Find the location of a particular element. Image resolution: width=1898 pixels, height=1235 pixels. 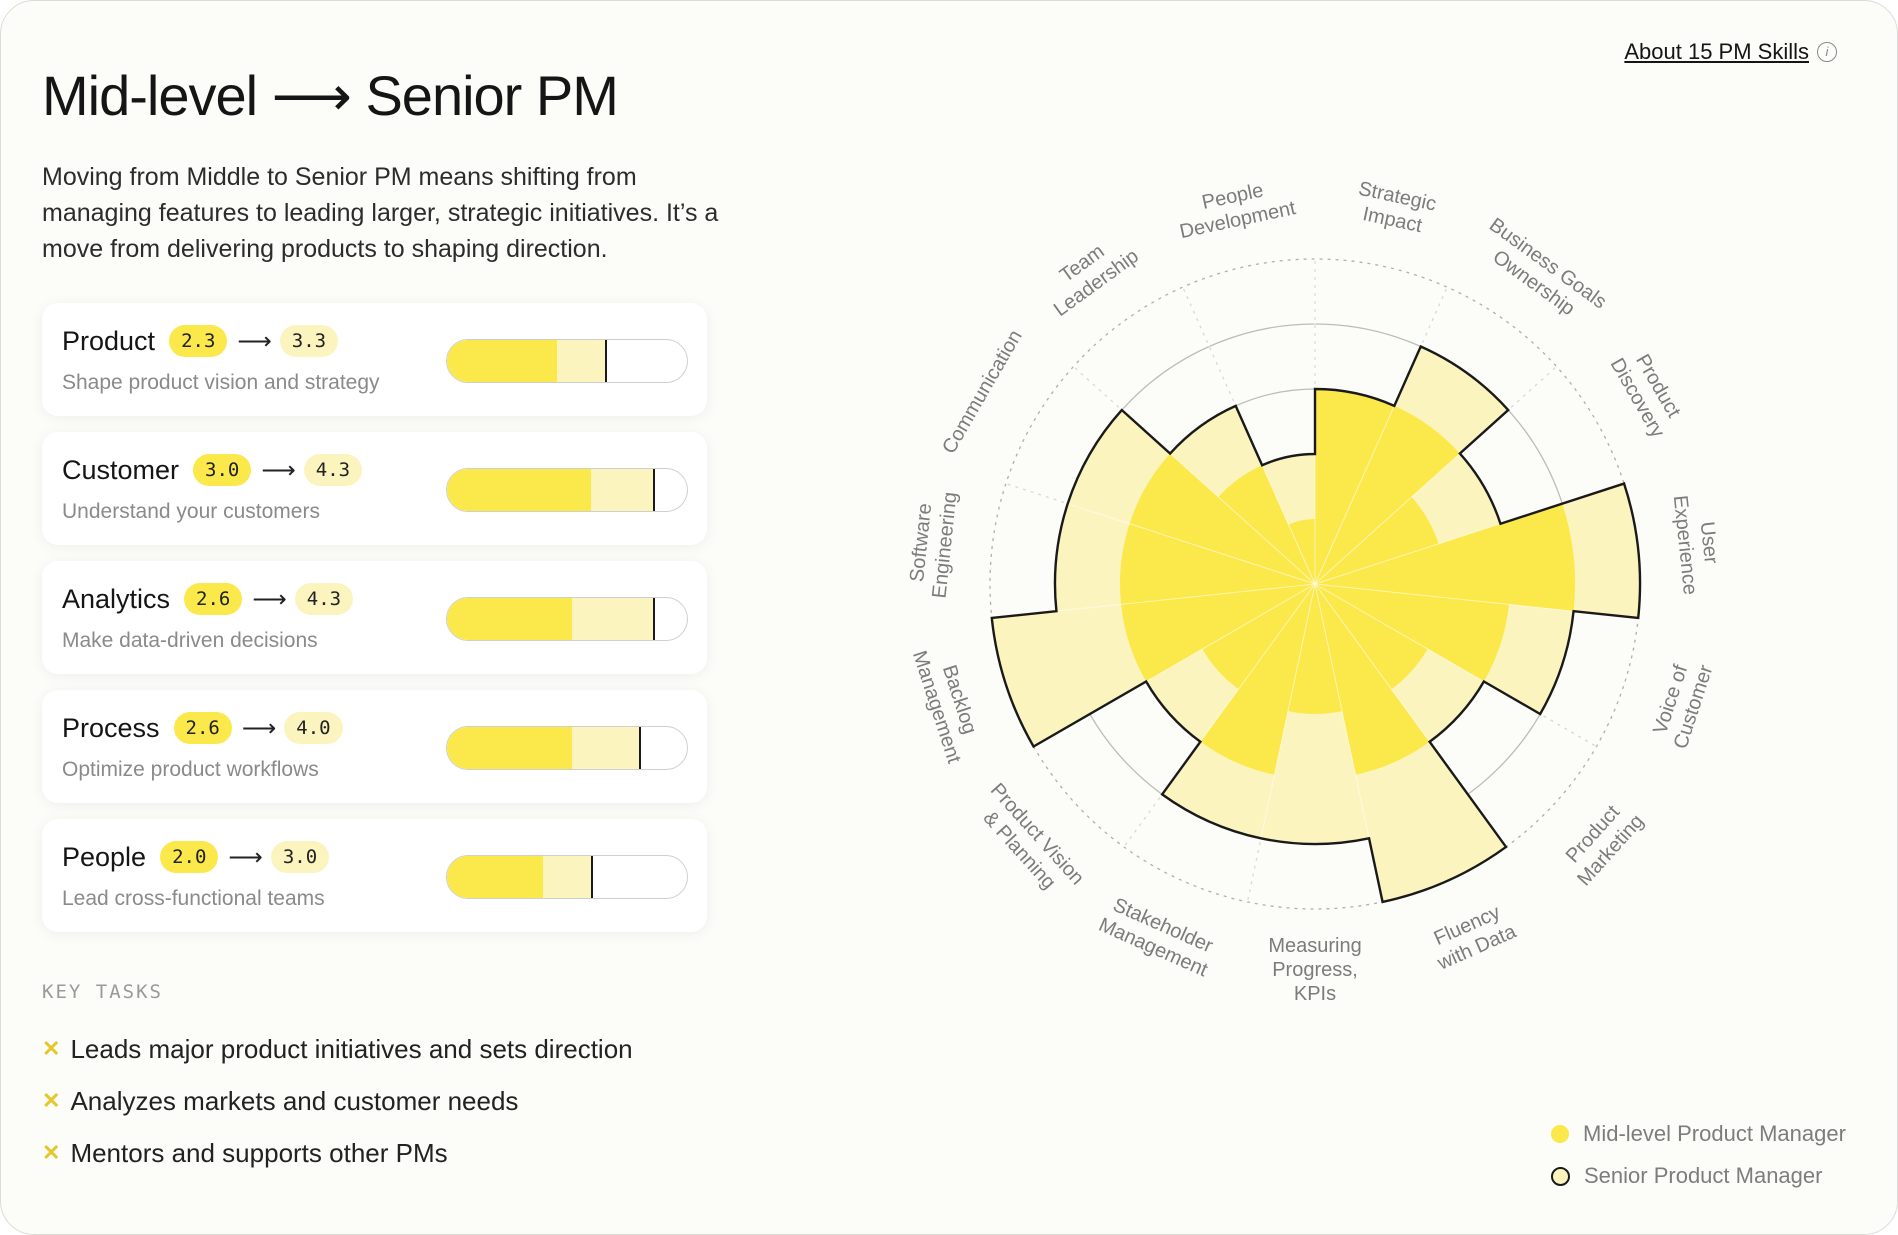

current-level-badge: 3.0 is located at coordinates (222, 470).